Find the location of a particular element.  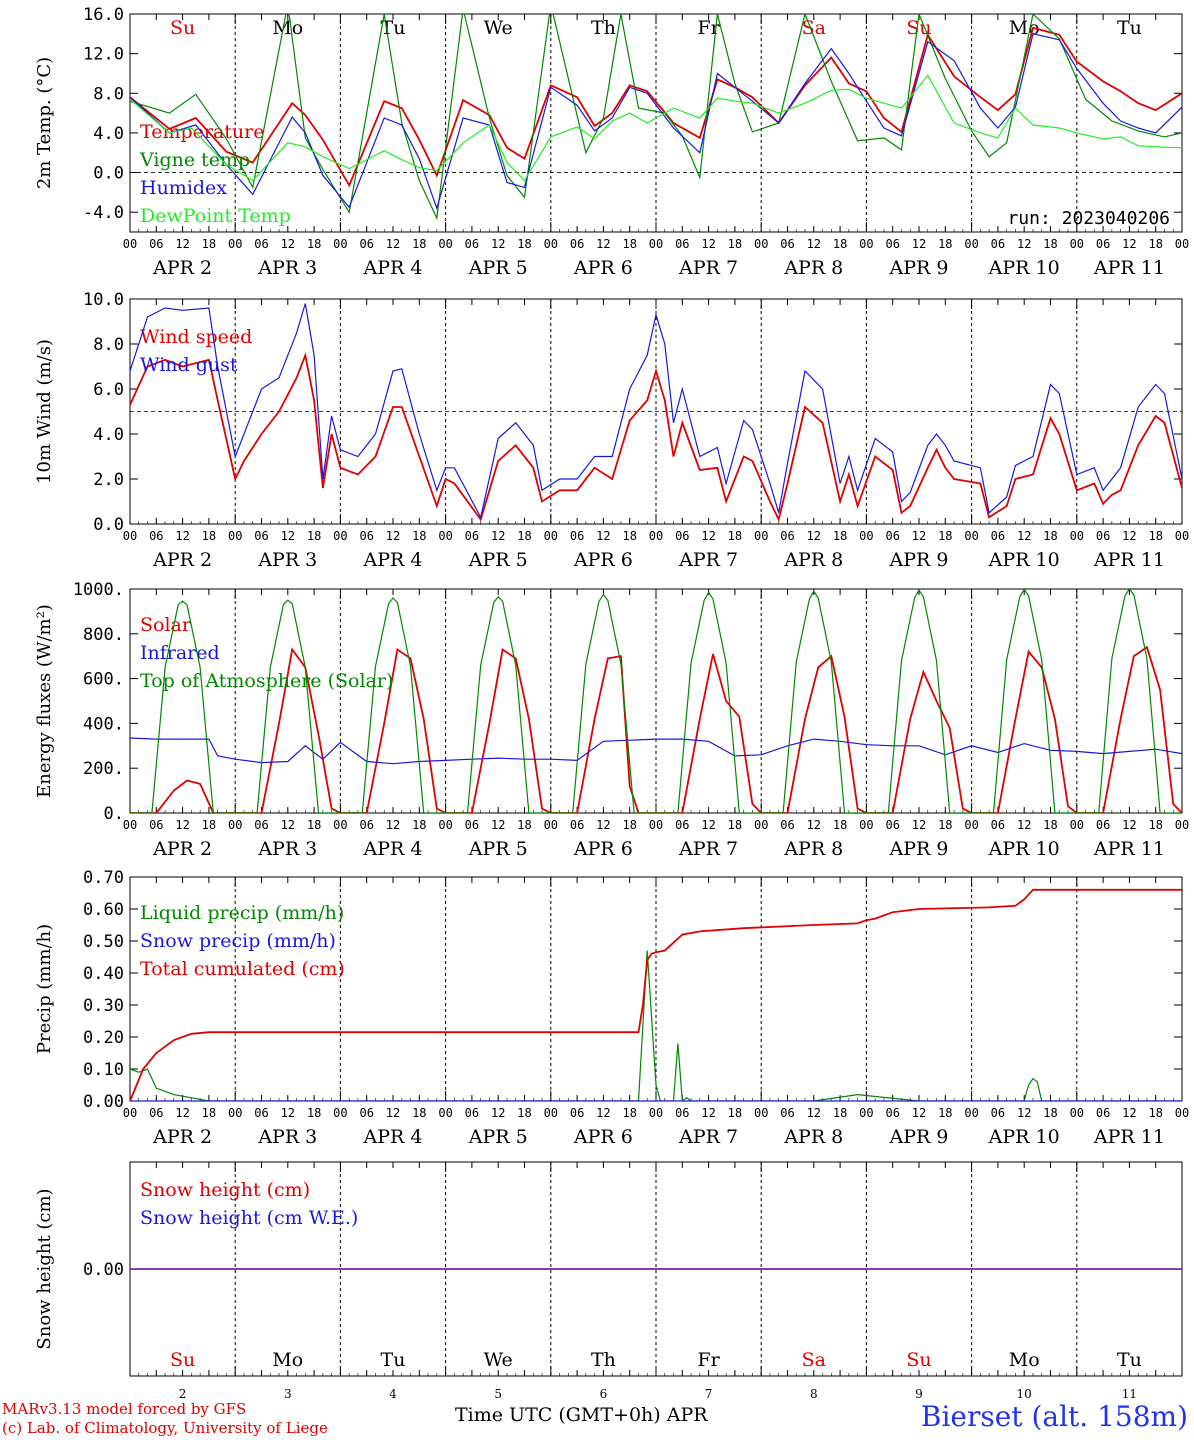

legend-entry: Solar is located at coordinates (166, 625).